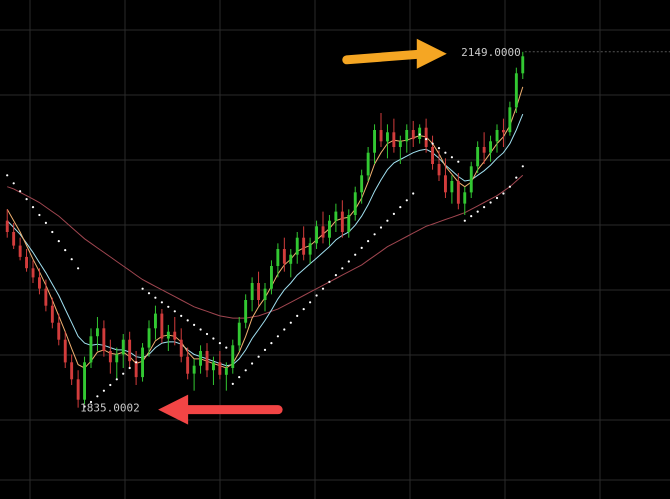 The width and height of the screenshot is (670, 499). I want to click on arrow-head, so click(173, 409).